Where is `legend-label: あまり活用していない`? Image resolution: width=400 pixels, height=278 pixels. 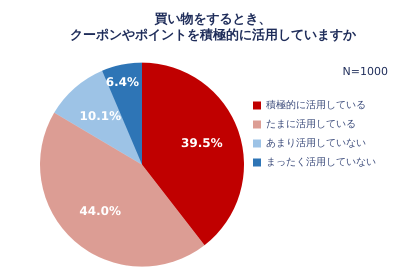
legend-label: あまり活用していない is located at coordinates (316, 143).